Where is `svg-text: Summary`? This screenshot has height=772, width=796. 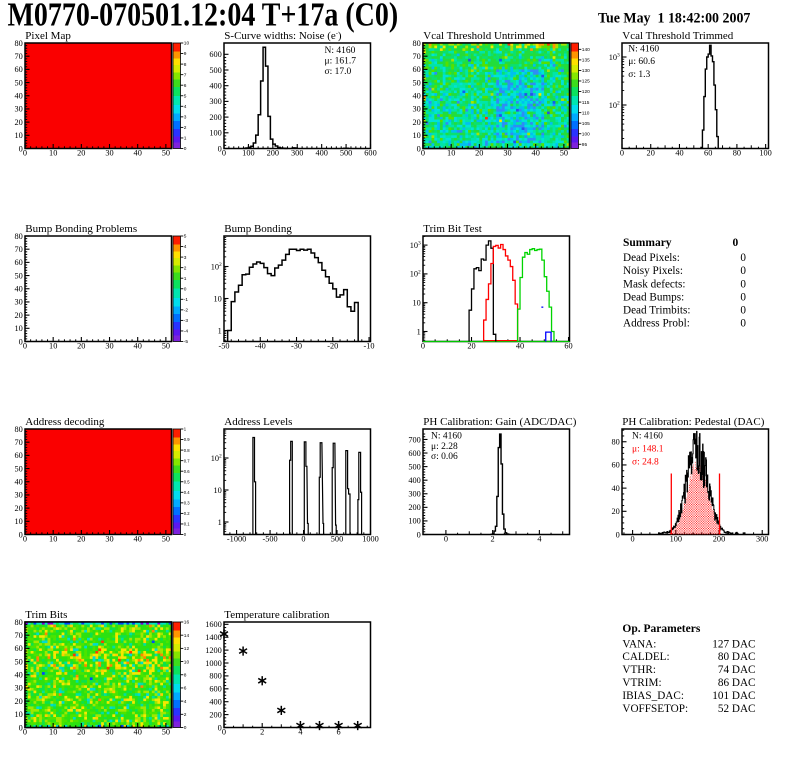 svg-text: Summary is located at coordinates (647, 243).